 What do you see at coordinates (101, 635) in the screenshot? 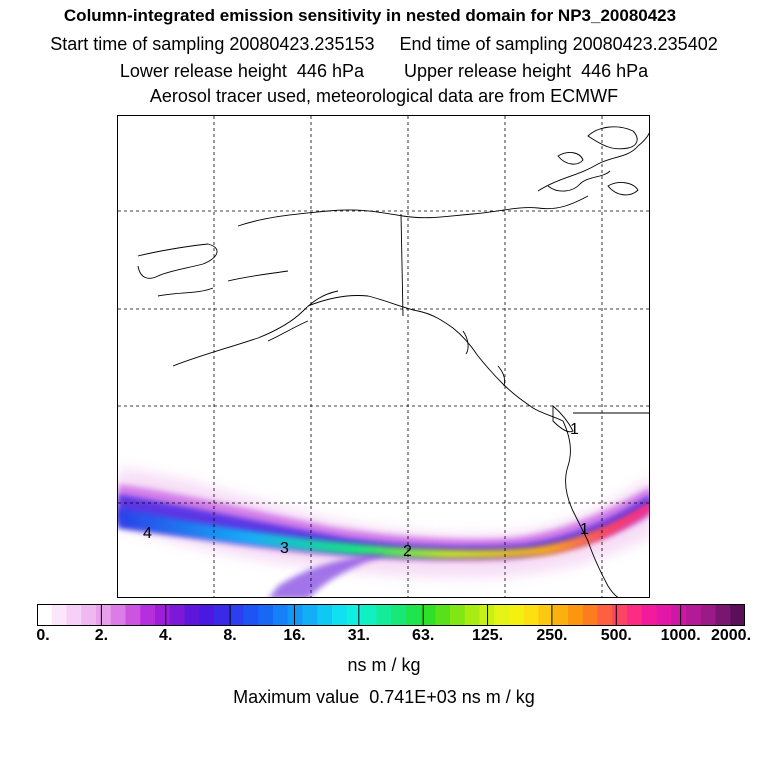
I see `colorbar-tick-label: 2.` at bounding box center [101, 635].